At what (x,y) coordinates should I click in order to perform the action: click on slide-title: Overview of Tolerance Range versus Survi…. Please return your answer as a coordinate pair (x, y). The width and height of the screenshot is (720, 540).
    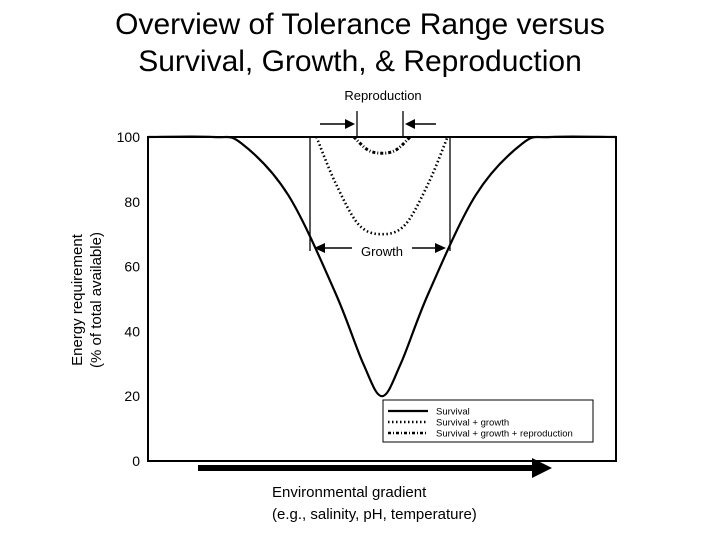
    Looking at the image, I should click on (360, 43).